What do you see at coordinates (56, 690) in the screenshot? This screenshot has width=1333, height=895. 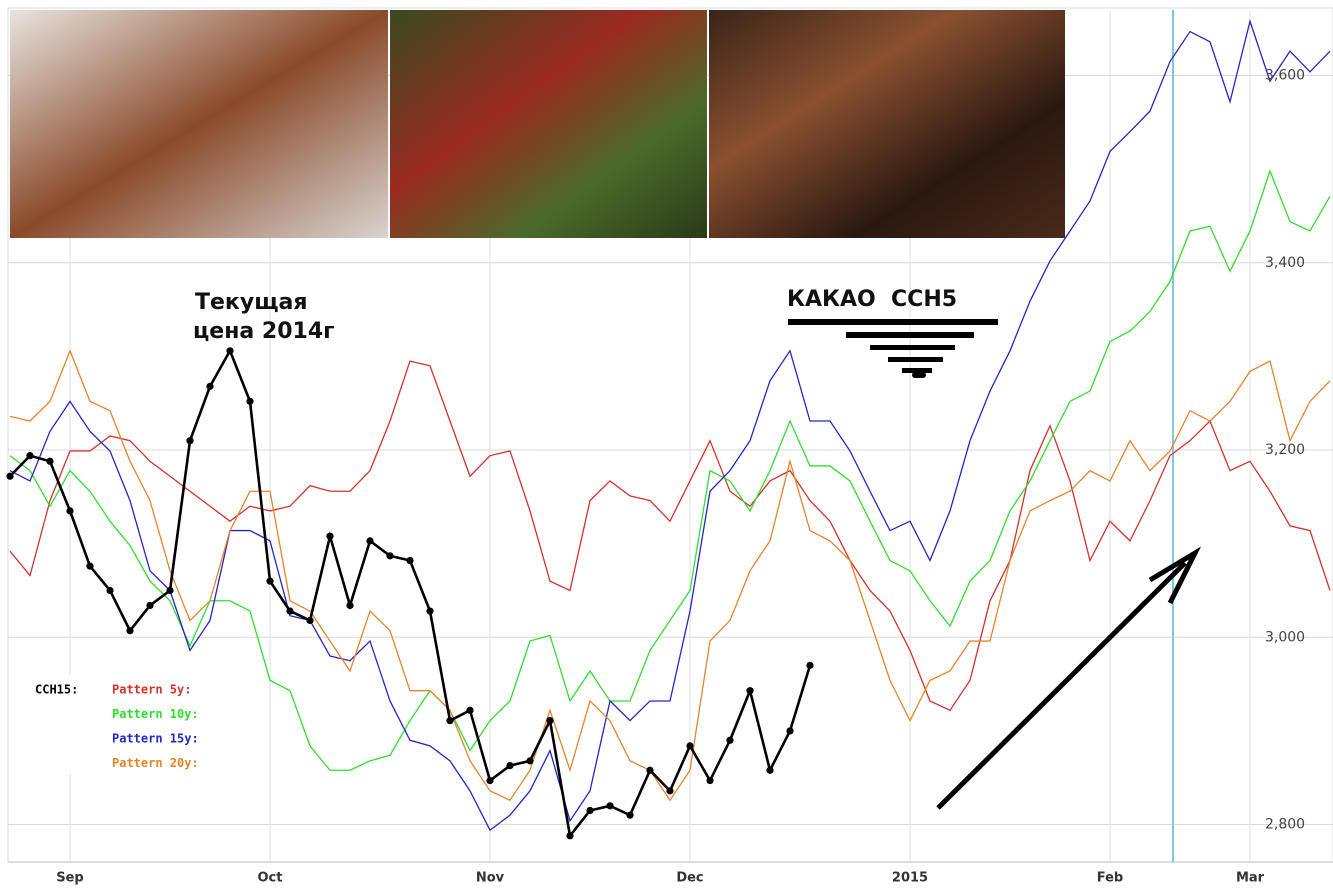 I see `legend-label: CCH15:` at bounding box center [56, 690].